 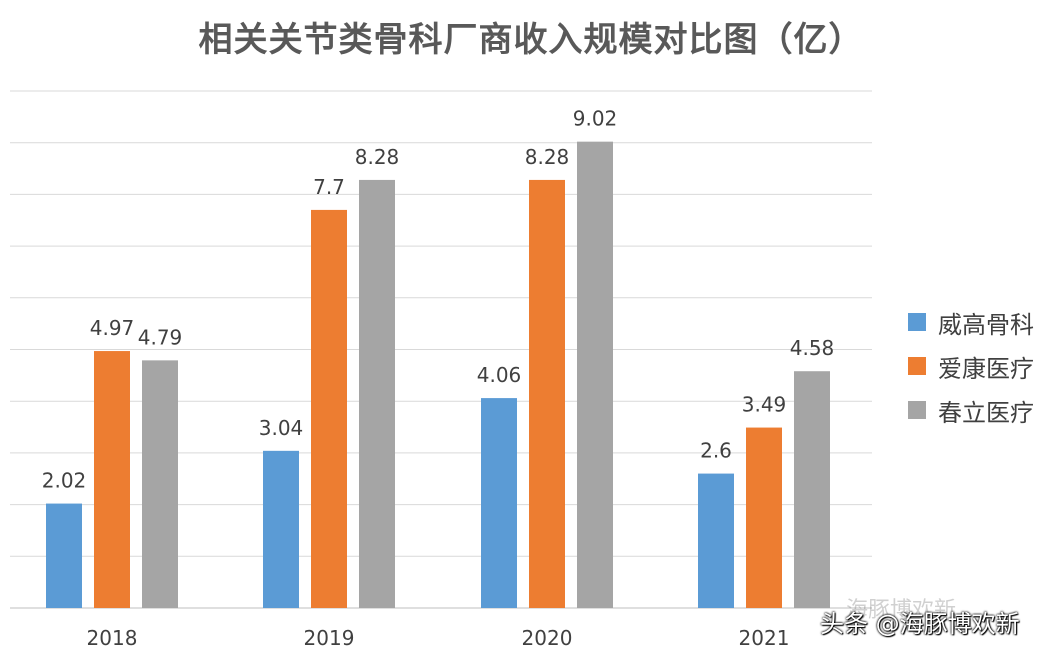 What do you see at coordinates (986, 324) in the screenshot?
I see `legend-label: 威高骨科` at bounding box center [986, 324].